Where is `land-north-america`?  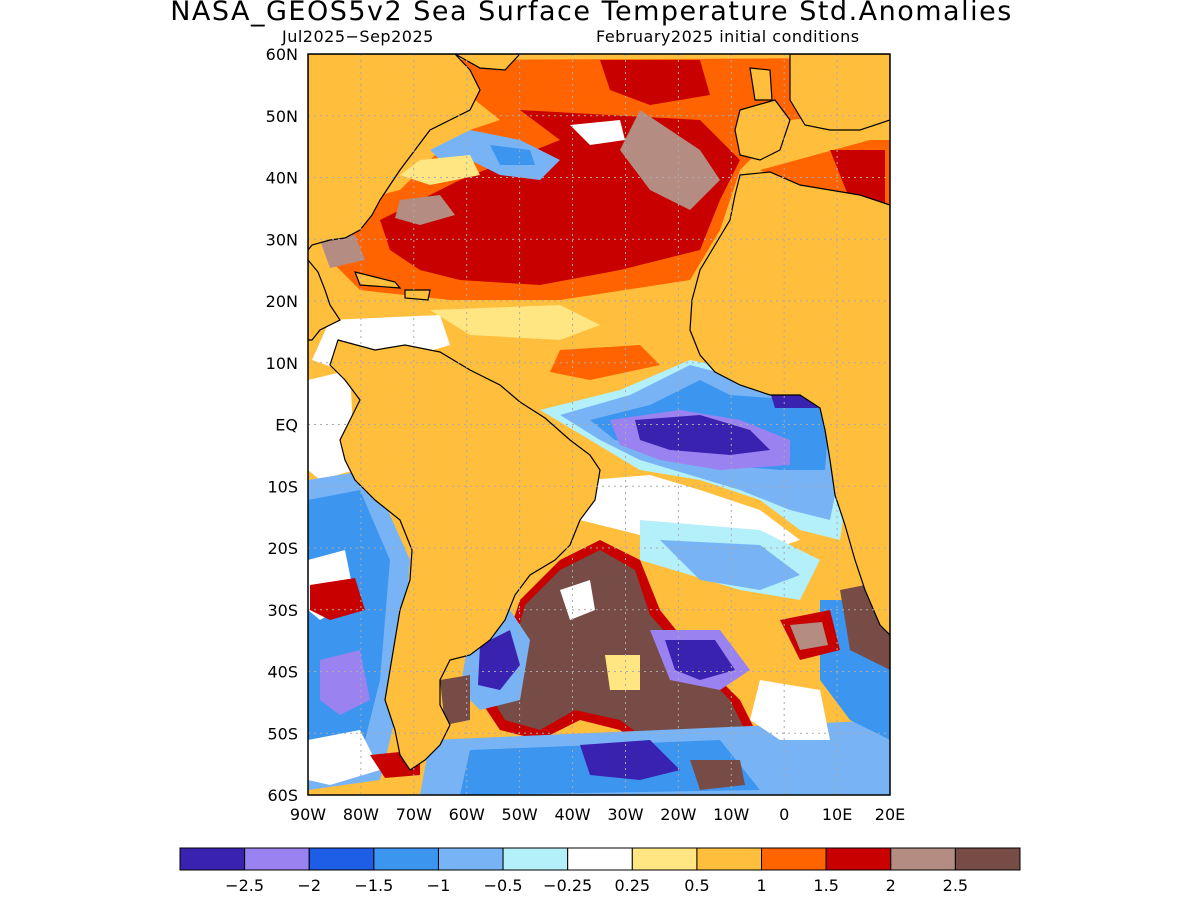 land-north-america is located at coordinates (394, 152).